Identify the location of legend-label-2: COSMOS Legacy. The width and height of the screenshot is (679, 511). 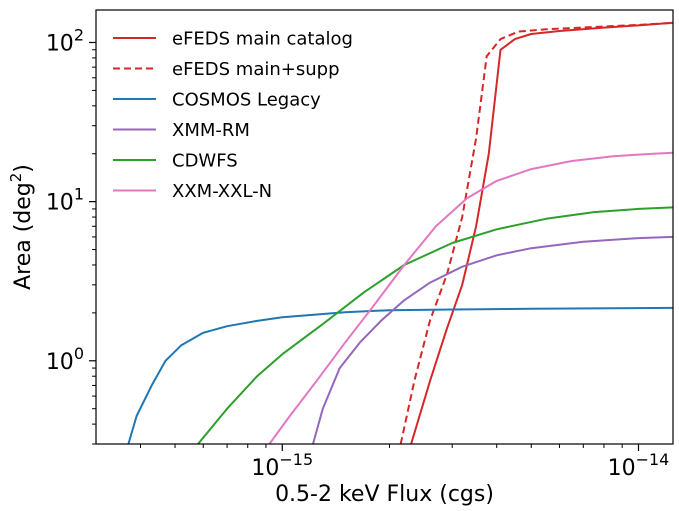
(246, 100).